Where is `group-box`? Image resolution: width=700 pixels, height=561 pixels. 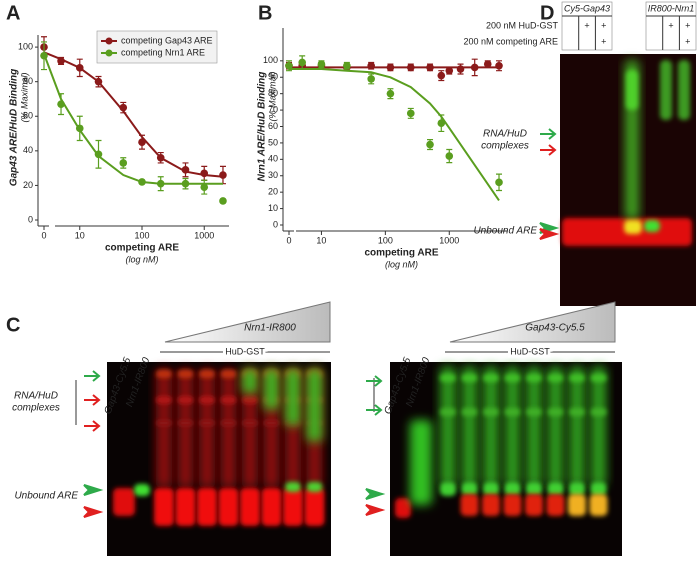 group-box is located at coordinates (587, 26).